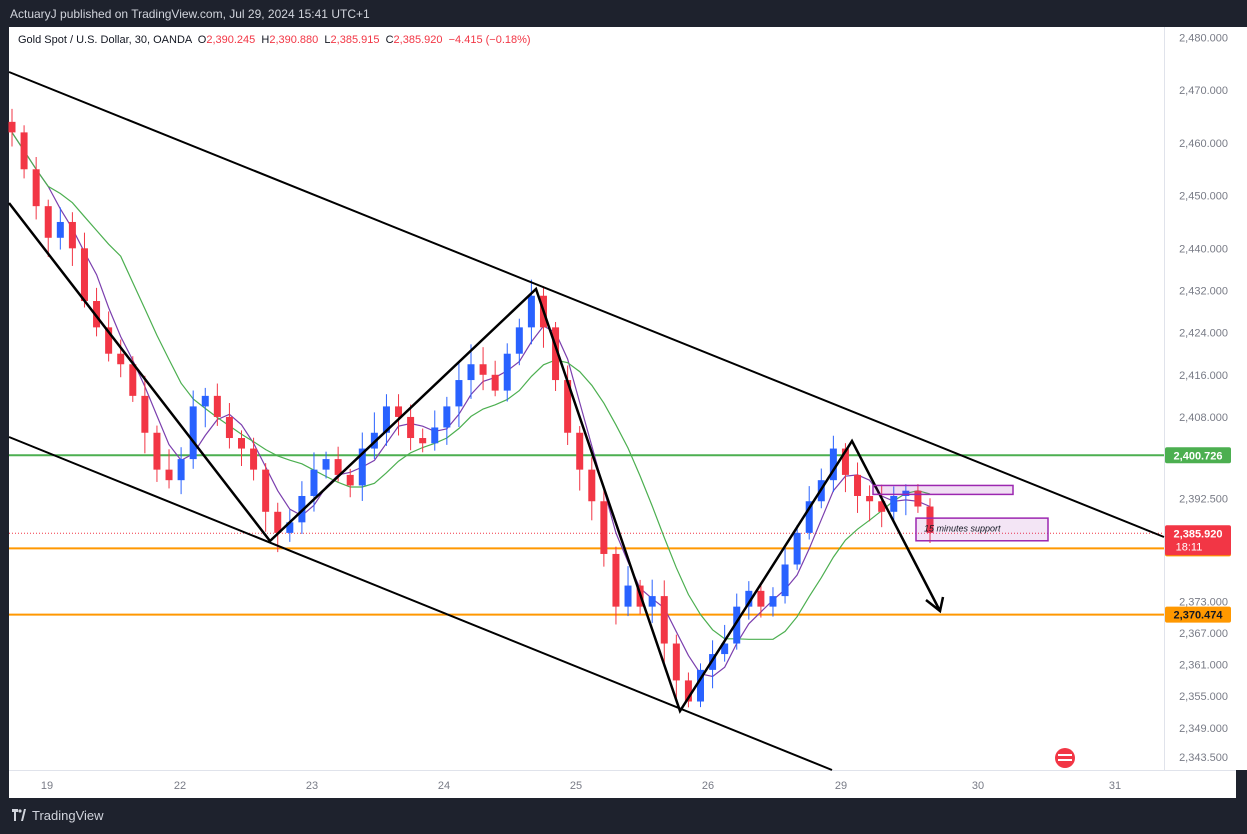 Image resolution: width=1247 pixels, height=834 pixels. I want to click on x-tick-label: 24, so click(444, 786).